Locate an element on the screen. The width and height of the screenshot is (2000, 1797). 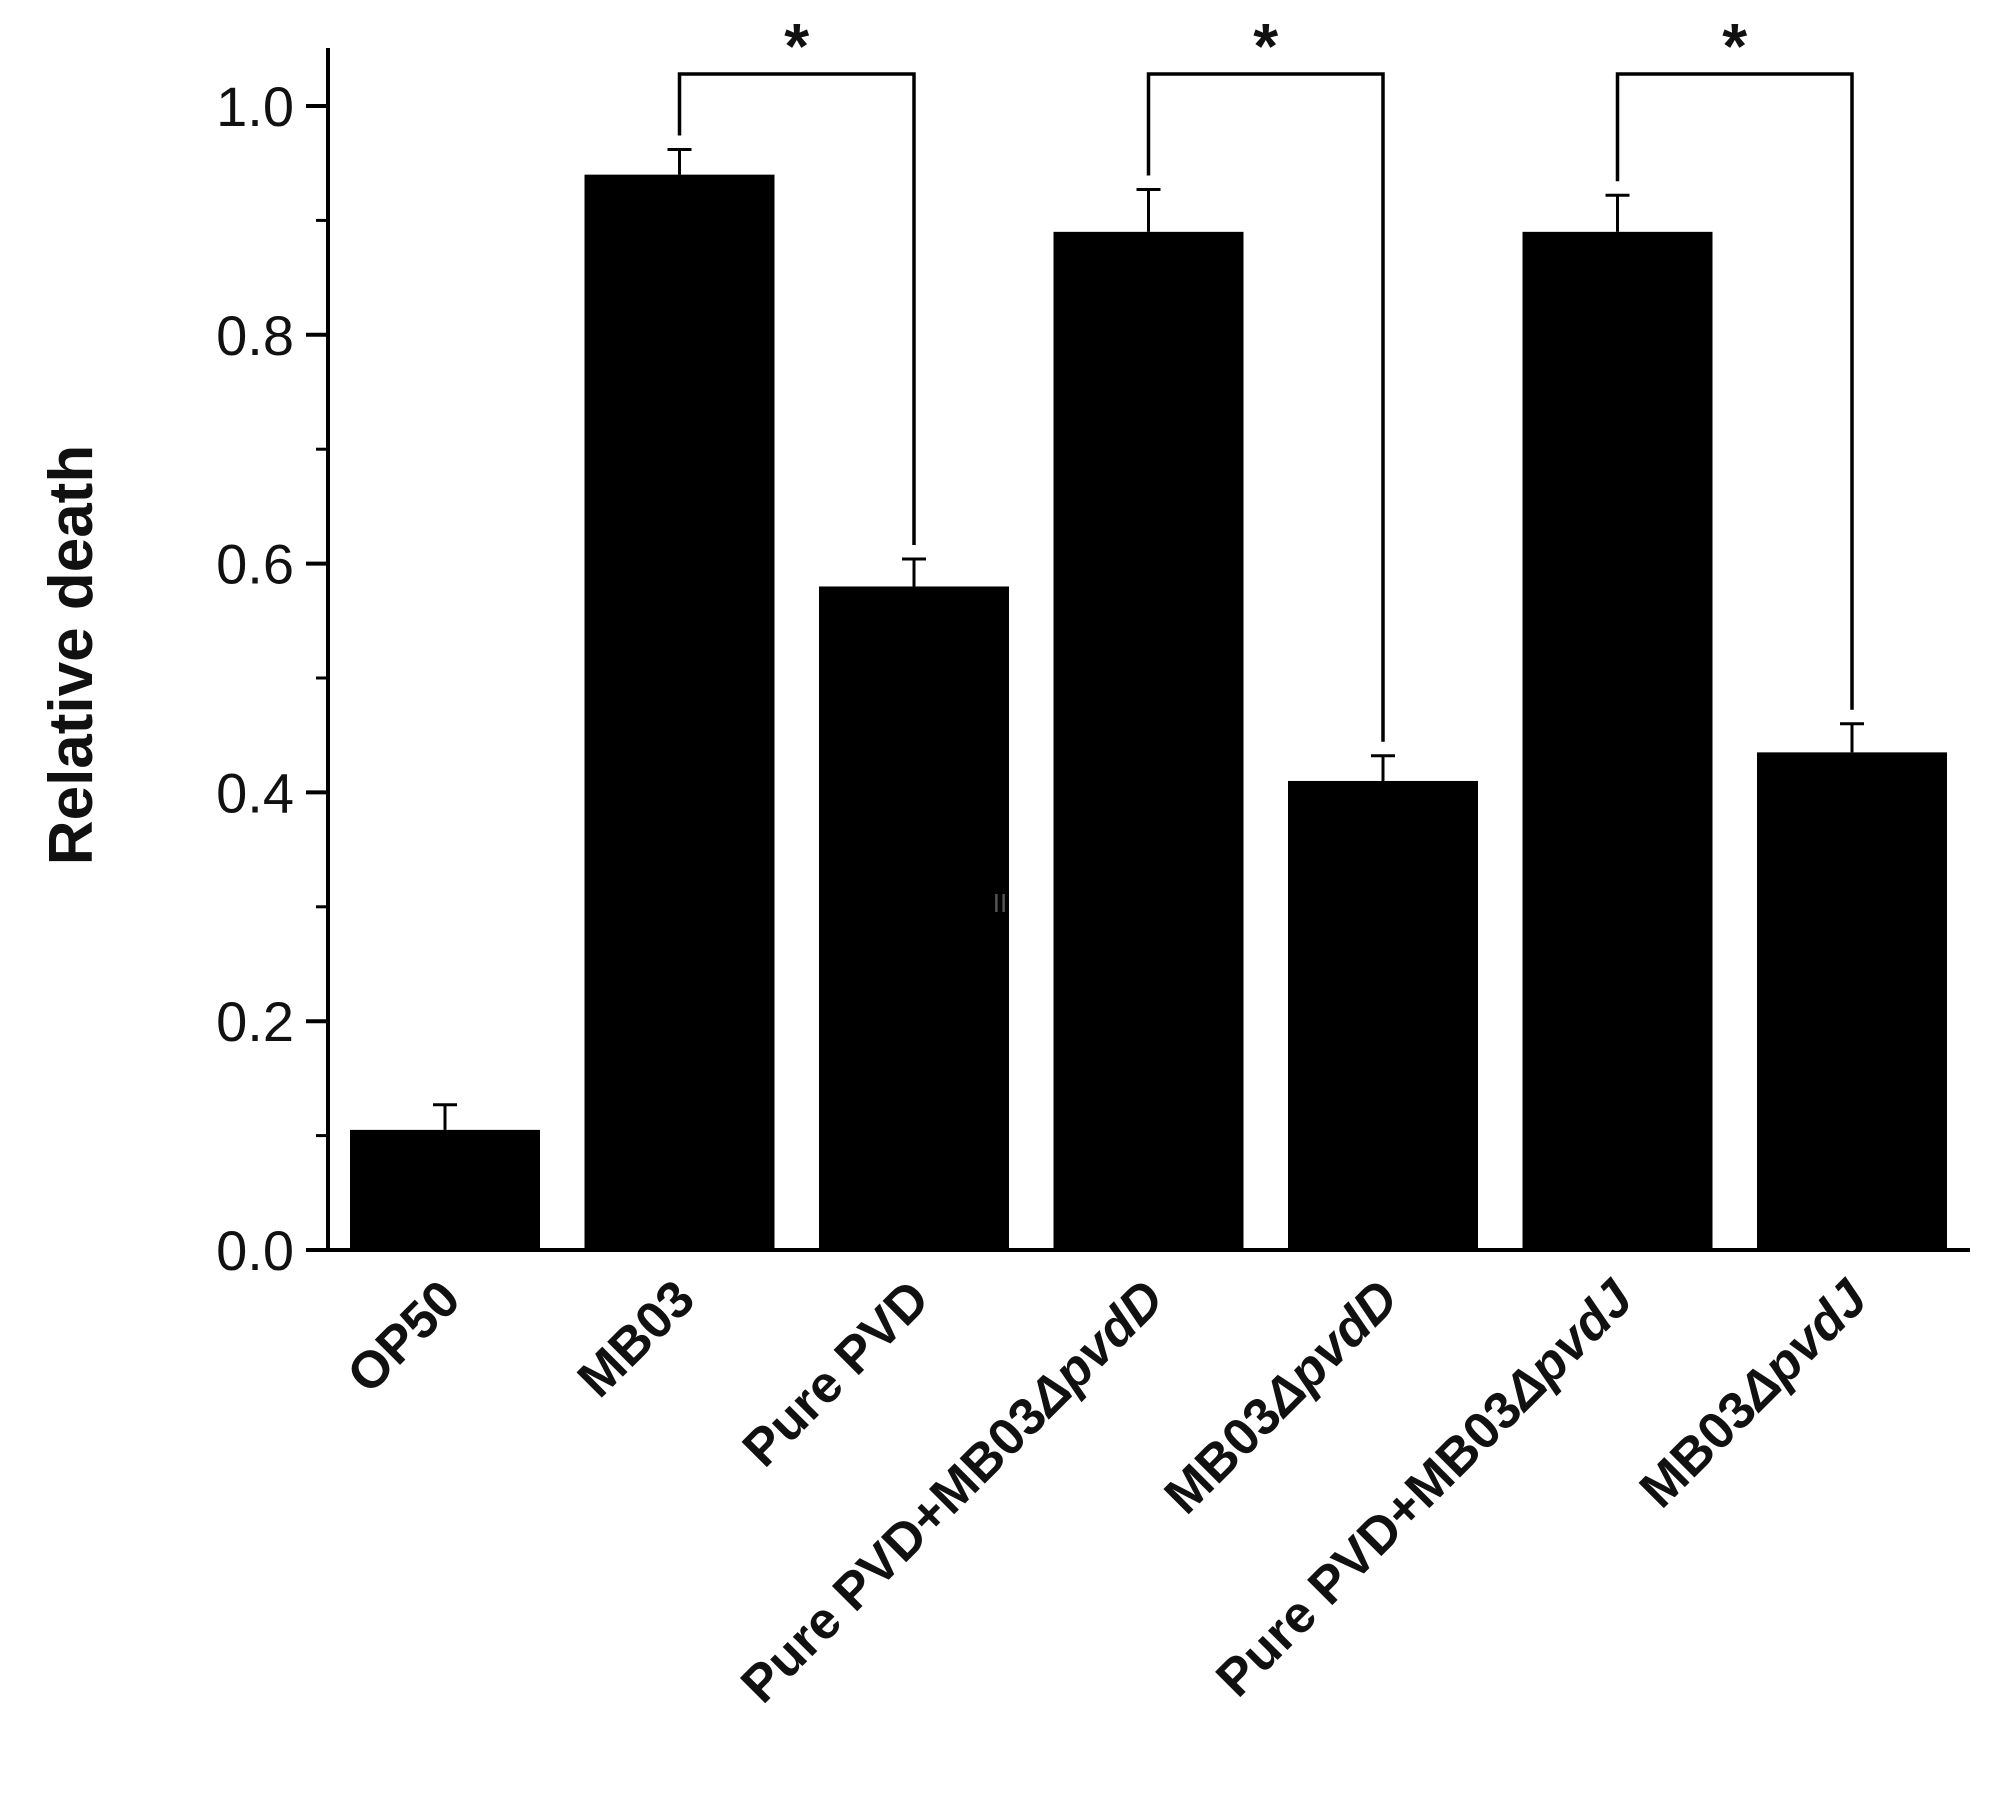
y-tick-label: 0.8 is located at coordinates (255, 335).